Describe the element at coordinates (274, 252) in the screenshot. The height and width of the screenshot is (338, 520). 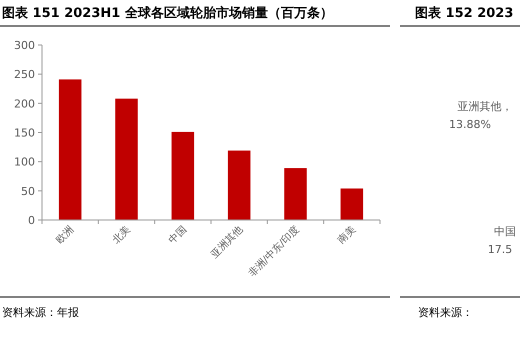
I see `x-tick-label: 非洲/中东/印度` at that location.